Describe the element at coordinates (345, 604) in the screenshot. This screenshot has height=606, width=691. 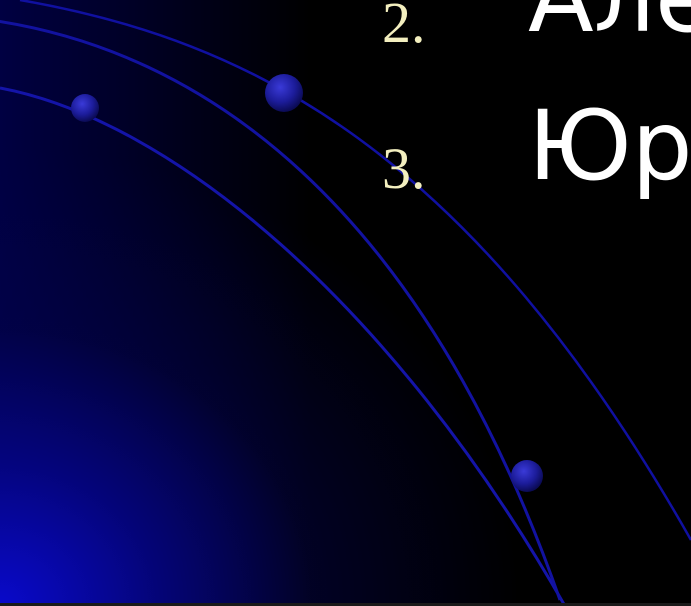
I see `bottom-divider` at that location.